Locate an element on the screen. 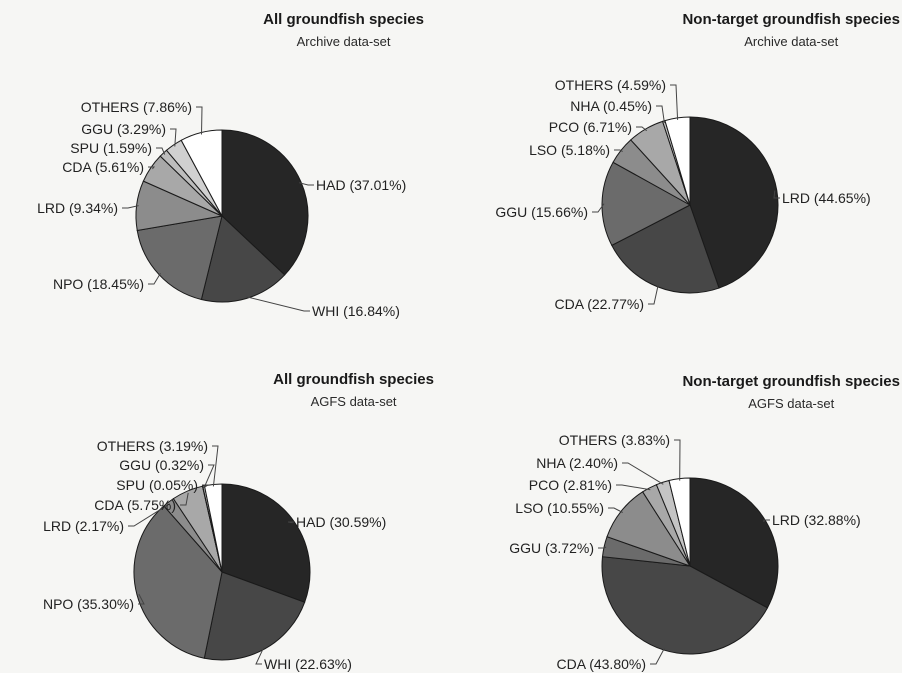  slice-label: CDA (22.77%) is located at coordinates (599, 304).